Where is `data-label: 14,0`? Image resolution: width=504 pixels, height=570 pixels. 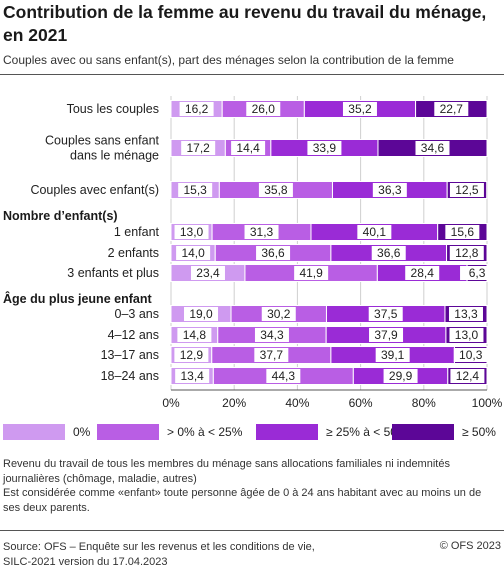 data-label: 14,0 is located at coordinates (193, 253).